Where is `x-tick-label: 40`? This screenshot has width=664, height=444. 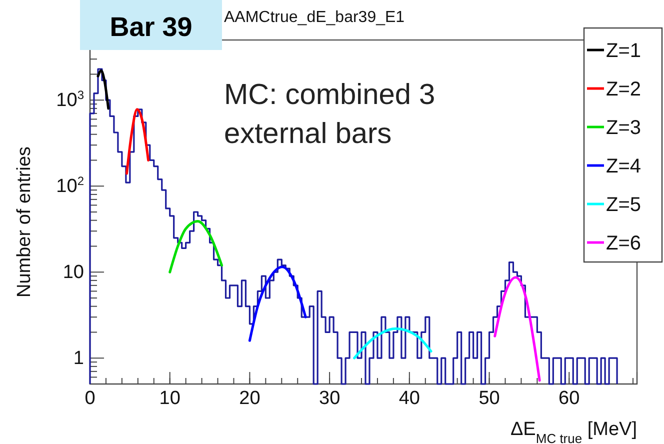 x-tick-label: 40 is located at coordinates (409, 399).